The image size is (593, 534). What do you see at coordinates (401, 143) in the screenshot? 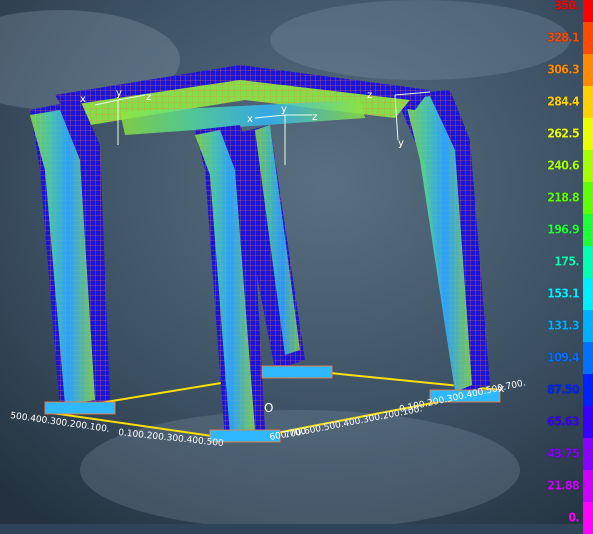
I see `triad-3-y-label: y` at bounding box center [401, 143].